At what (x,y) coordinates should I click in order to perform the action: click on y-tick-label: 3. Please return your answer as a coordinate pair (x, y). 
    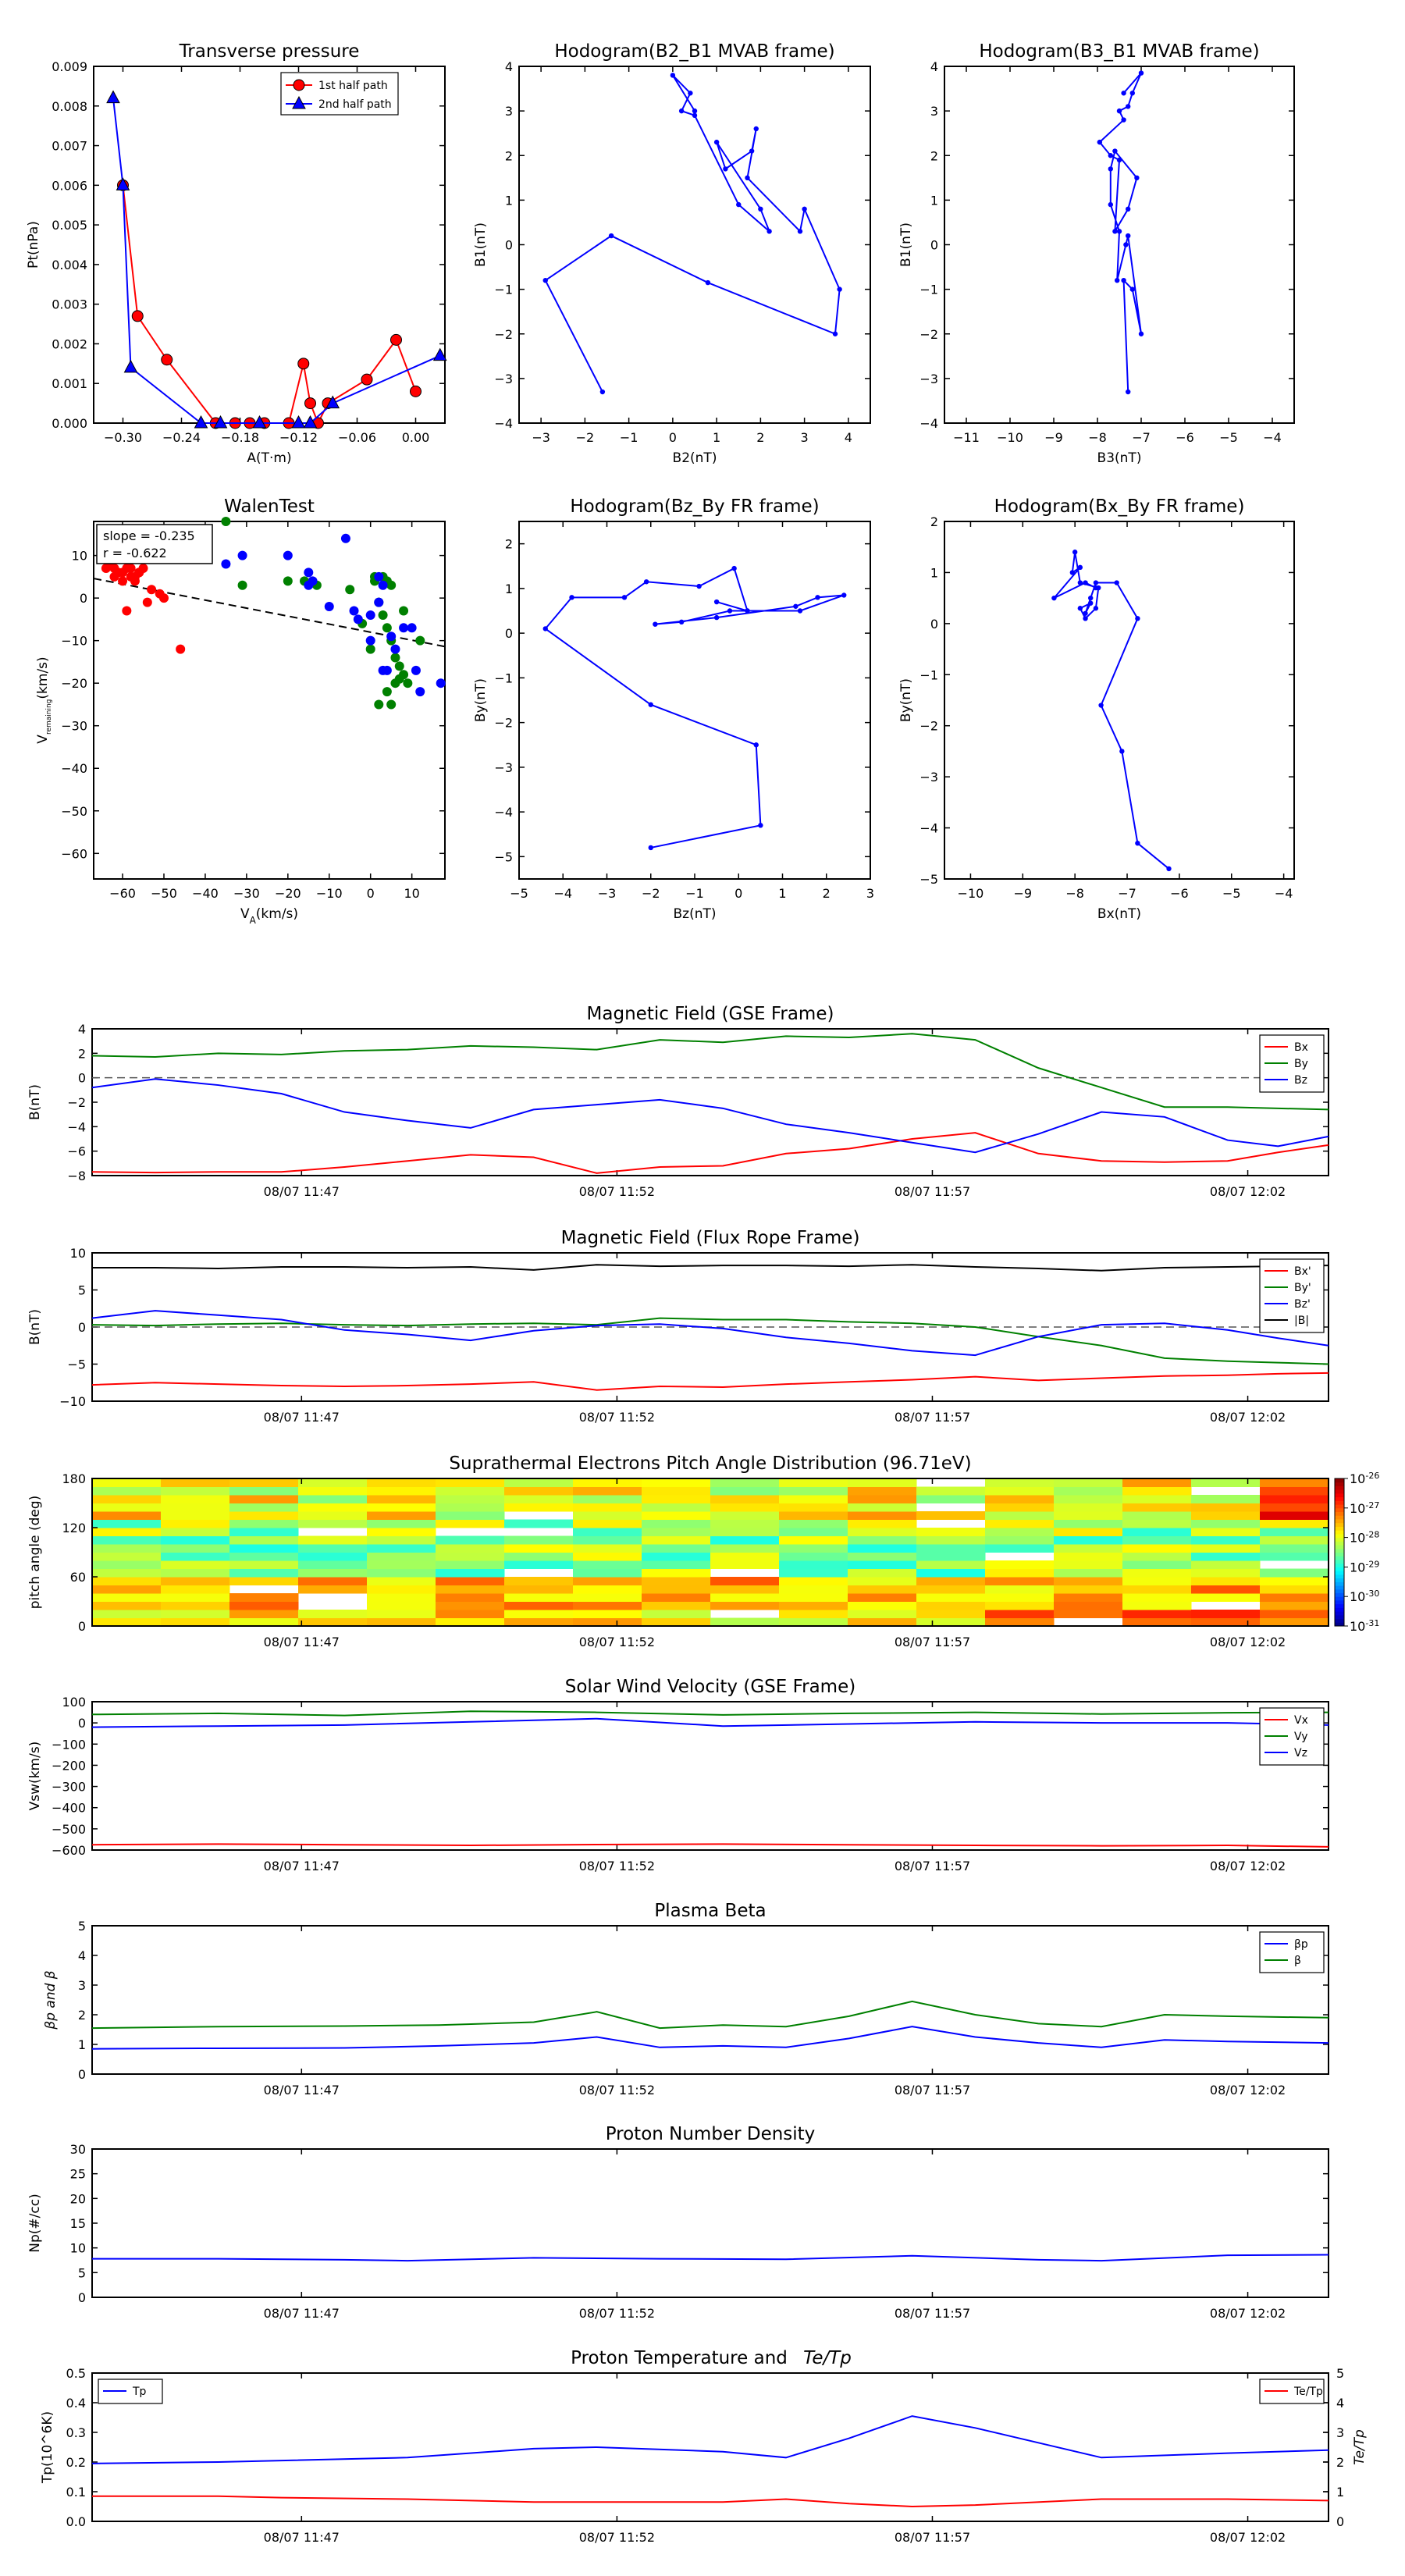
    Looking at the image, I should click on (82, 1985).